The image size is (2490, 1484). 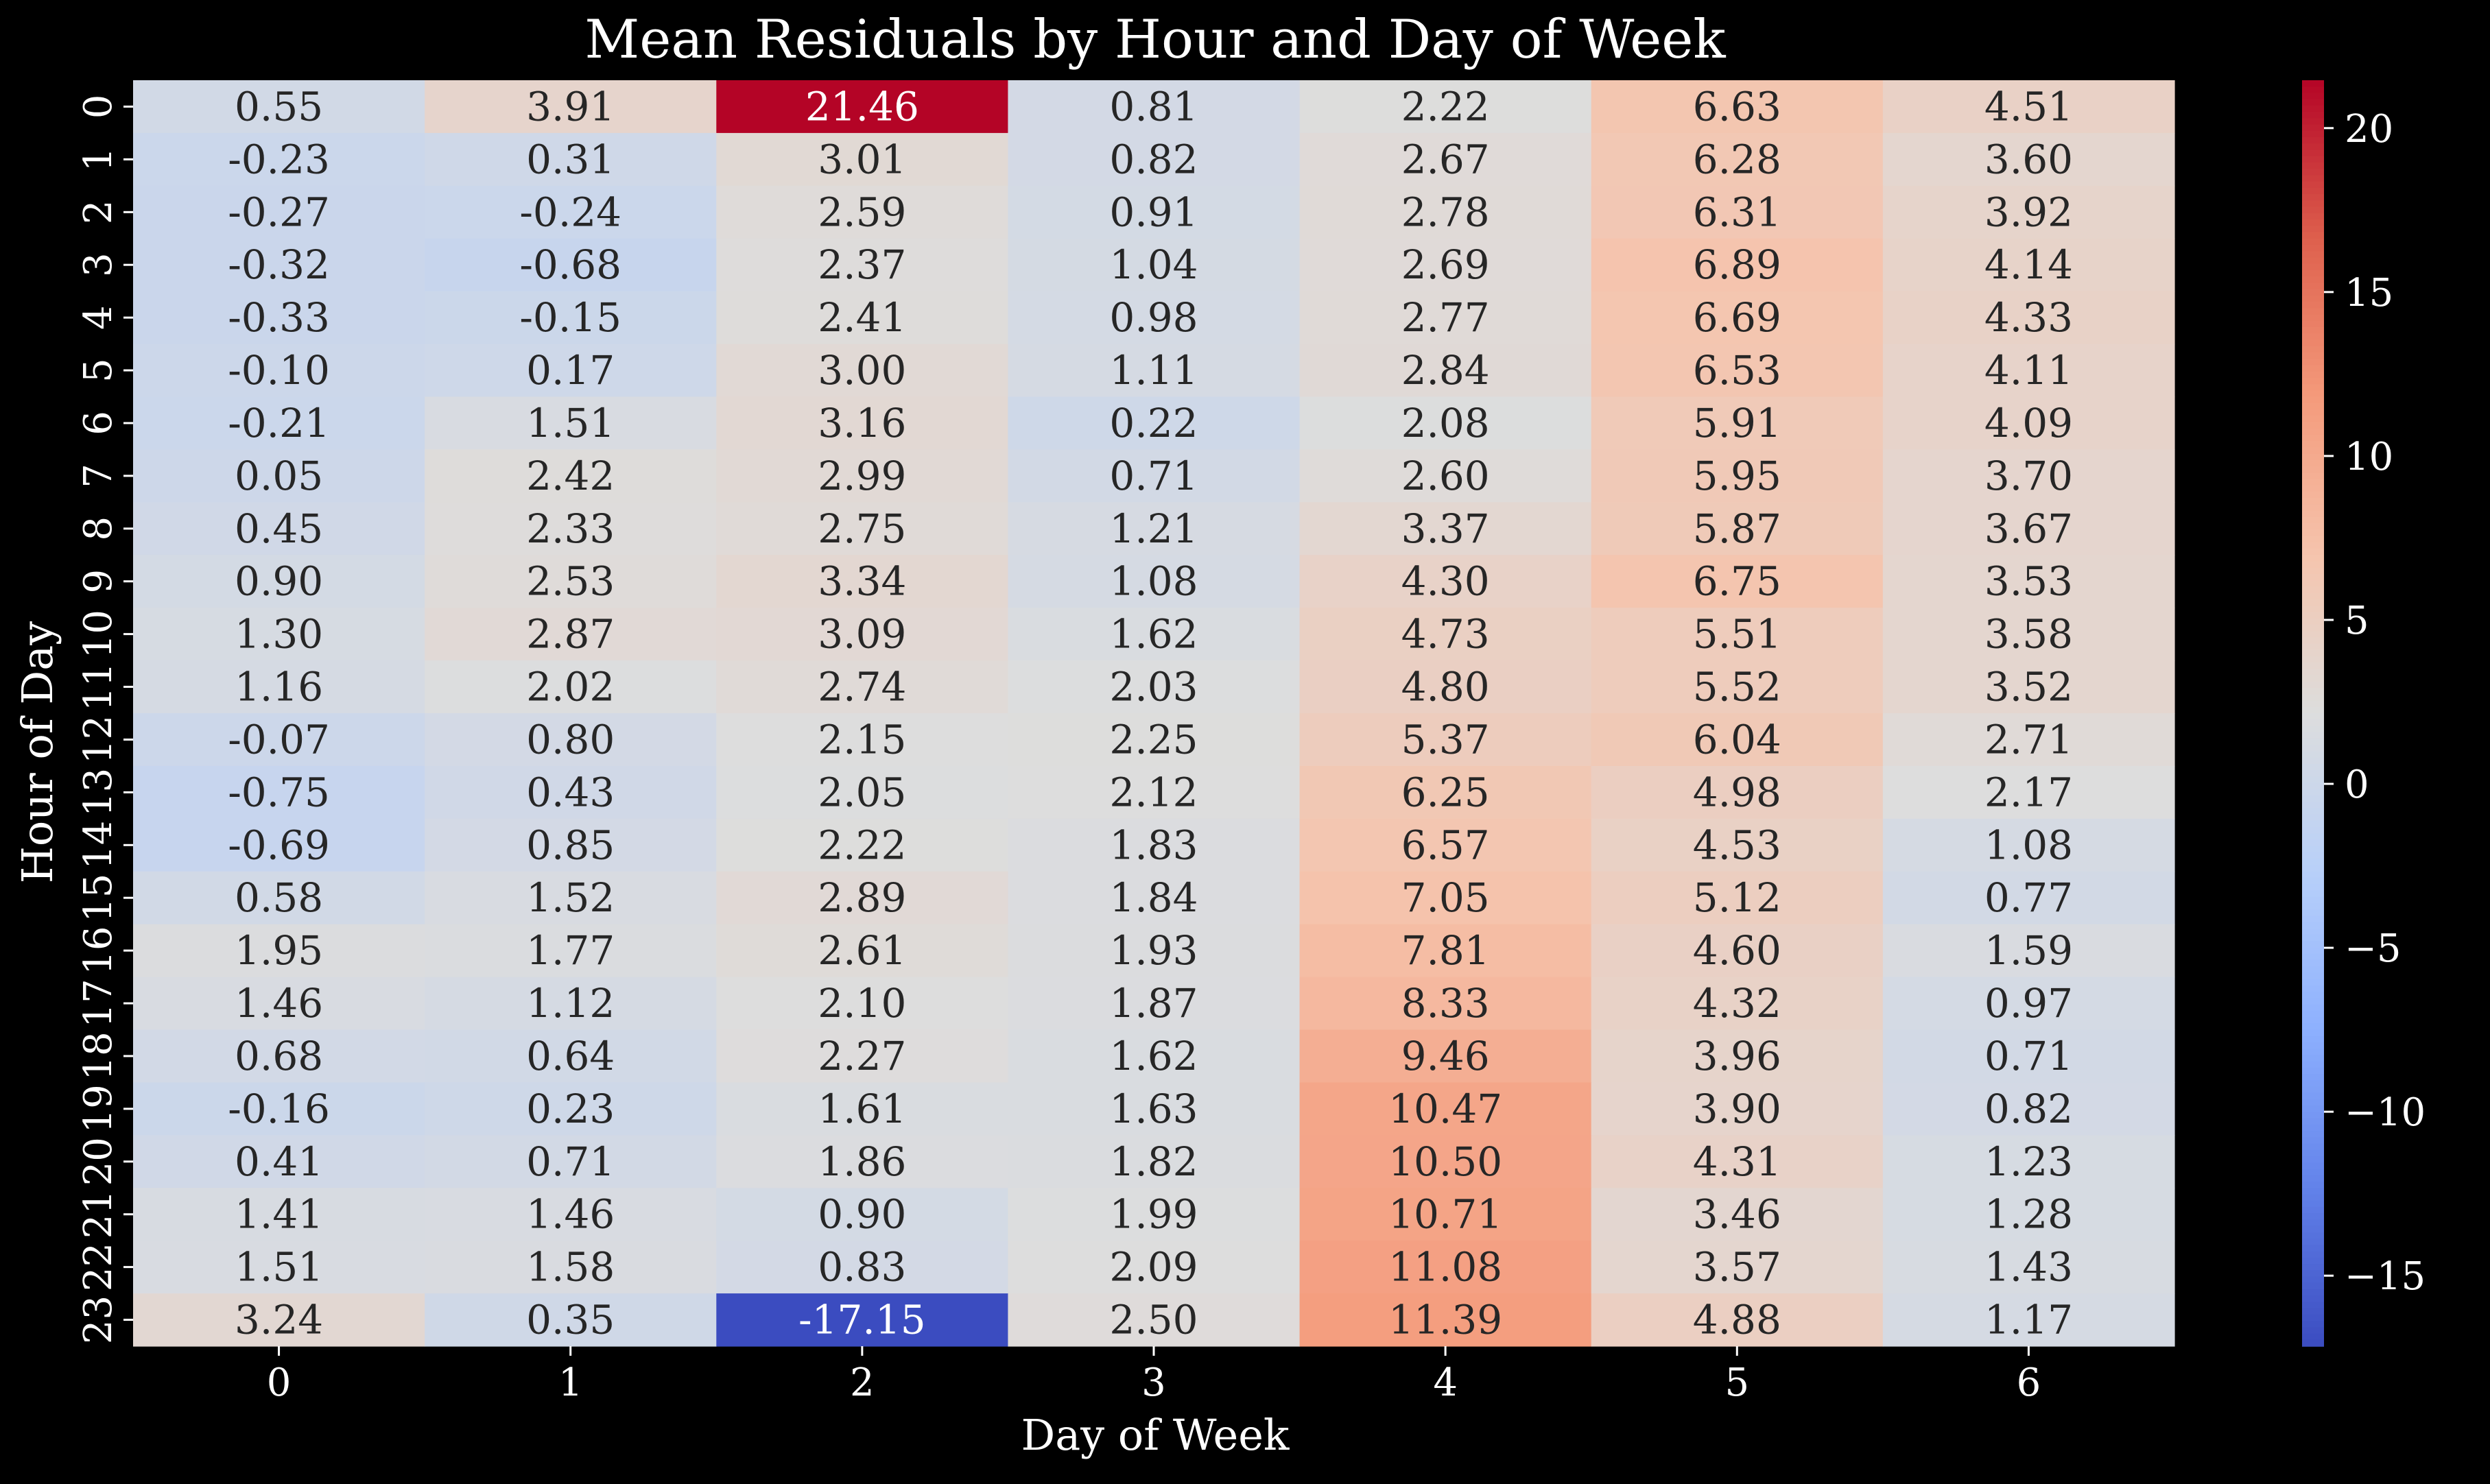 I want to click on cell-value-label: 3.67, so click(x=2028, y=528).